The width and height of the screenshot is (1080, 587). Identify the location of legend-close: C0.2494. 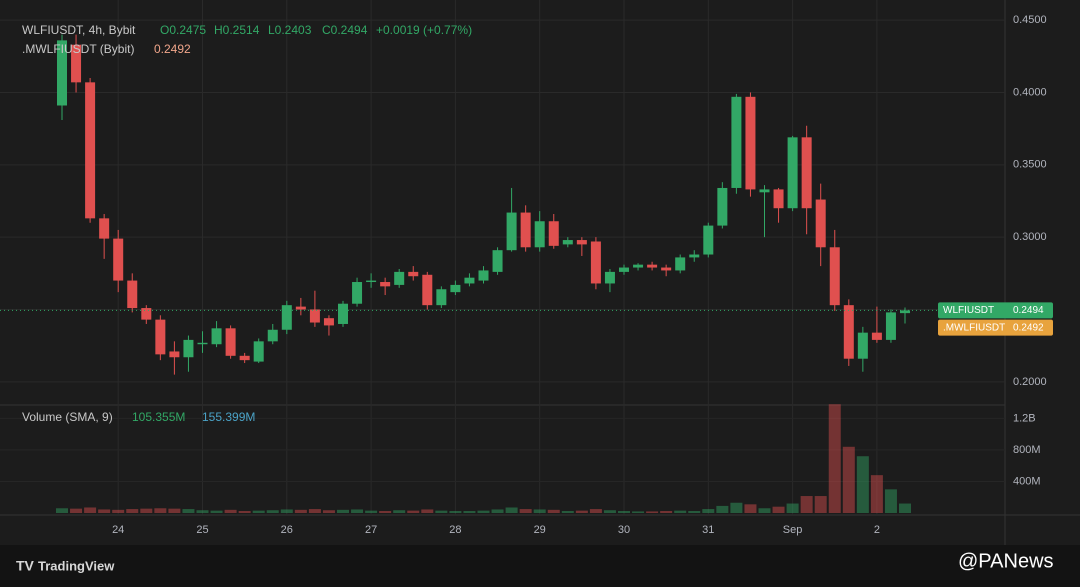
(345, 30).